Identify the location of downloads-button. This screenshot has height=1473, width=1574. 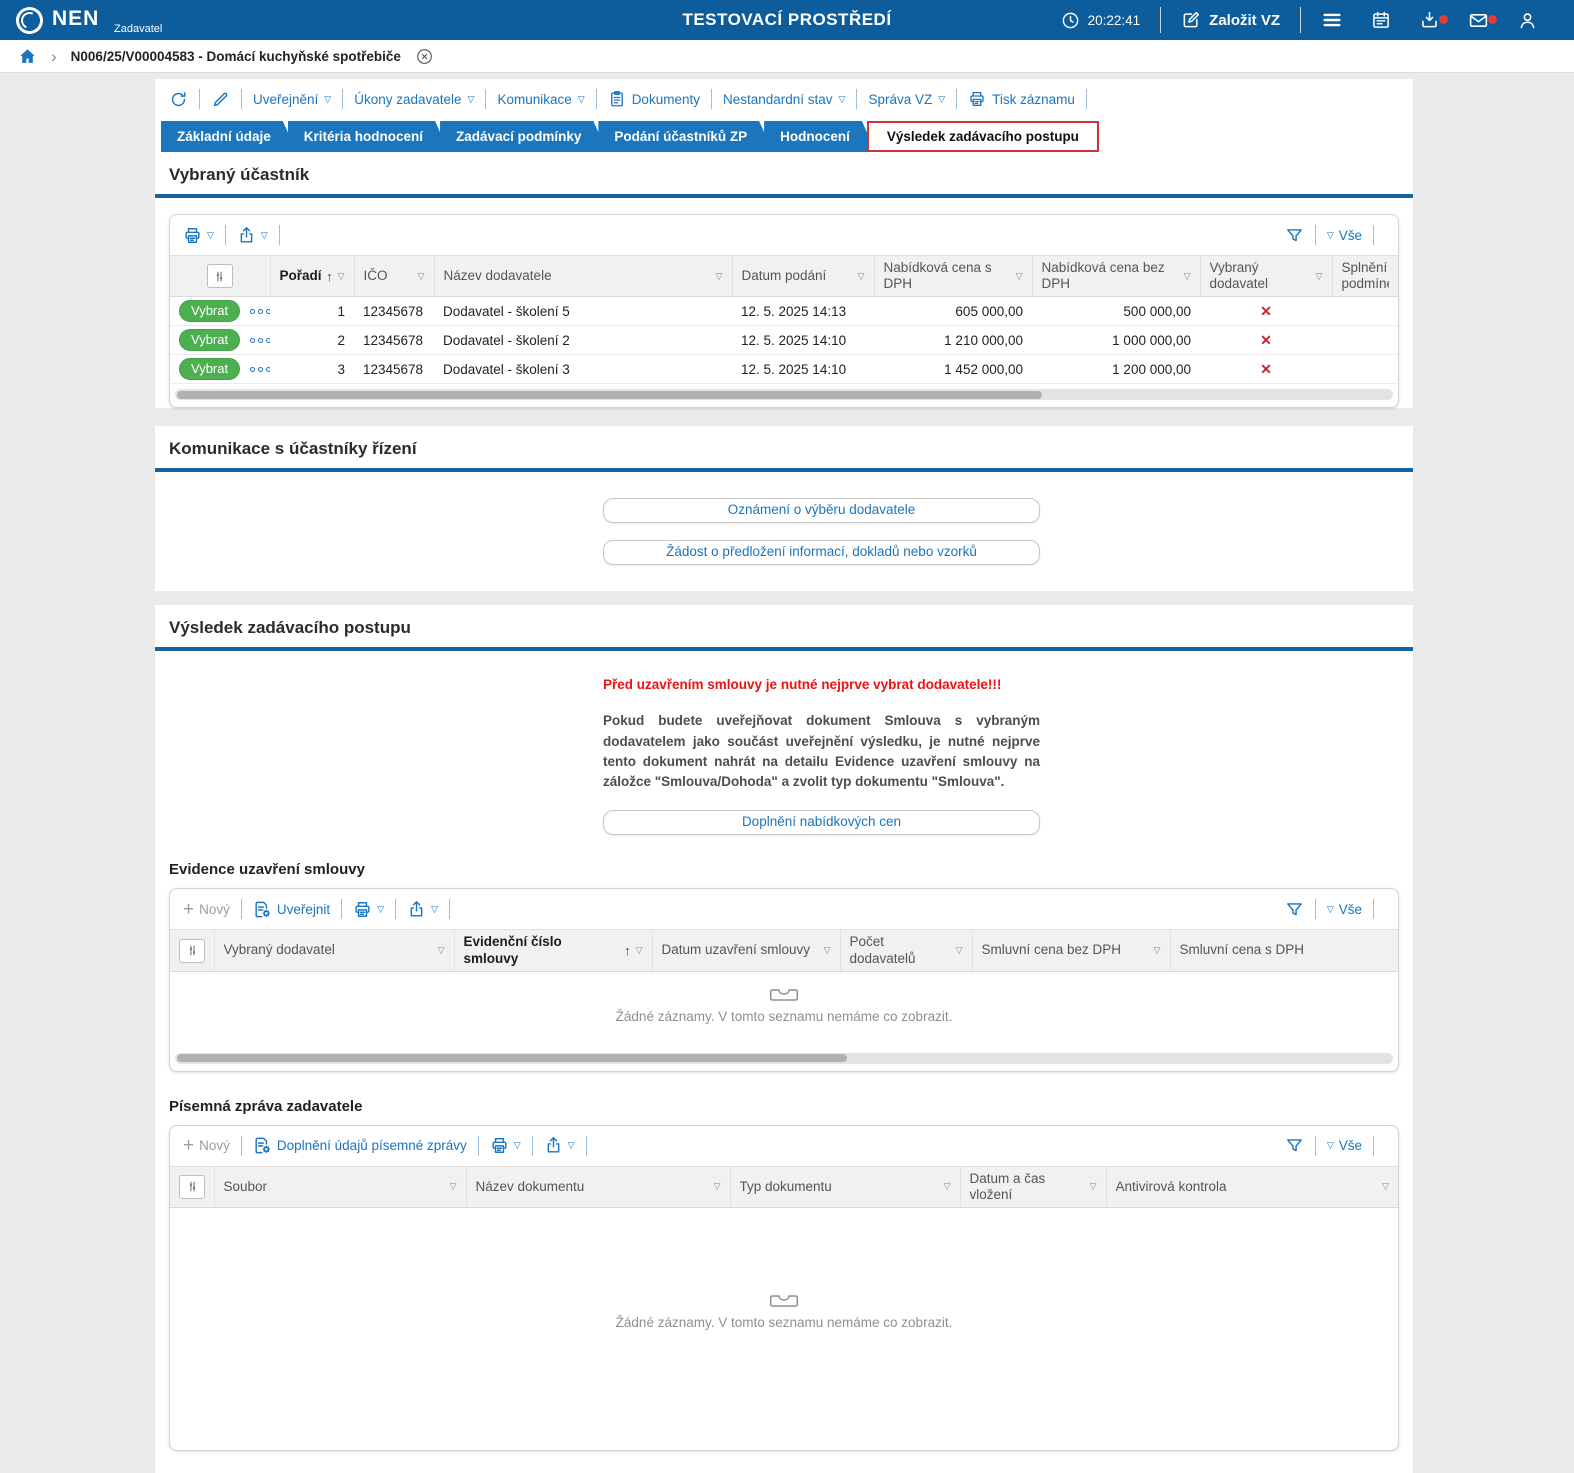
(1429, 20).